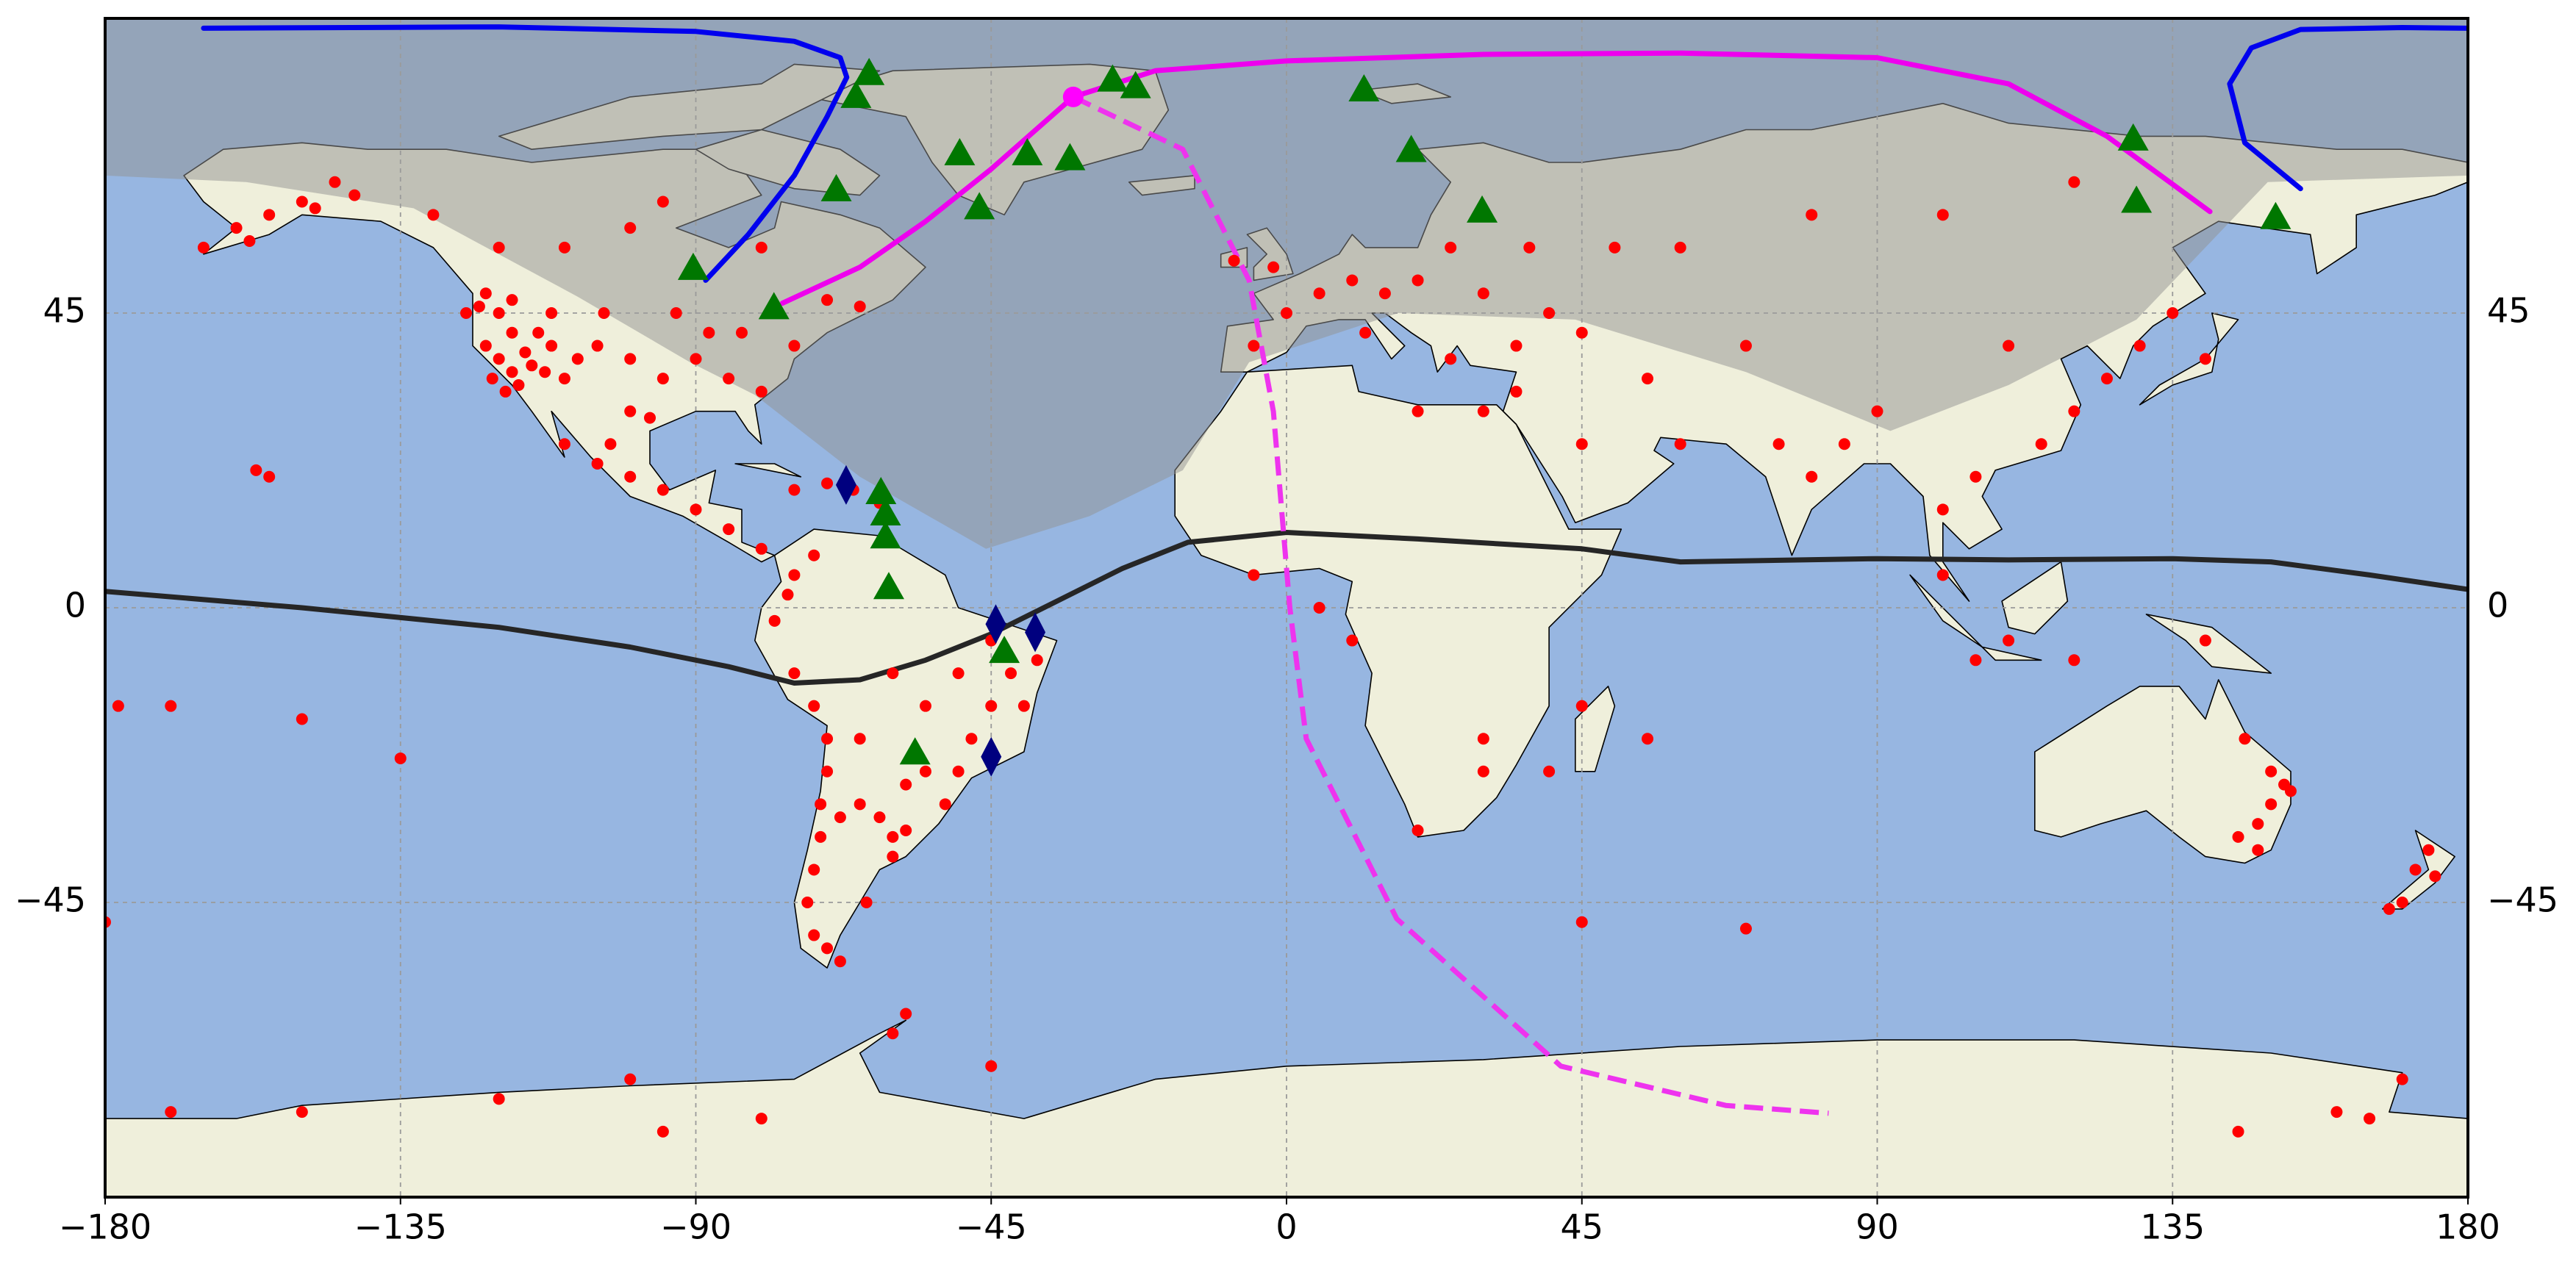  Describe the element at coordinates (2172, 1227) in the screenshot. I see `x-tick-label: 135` at that location.